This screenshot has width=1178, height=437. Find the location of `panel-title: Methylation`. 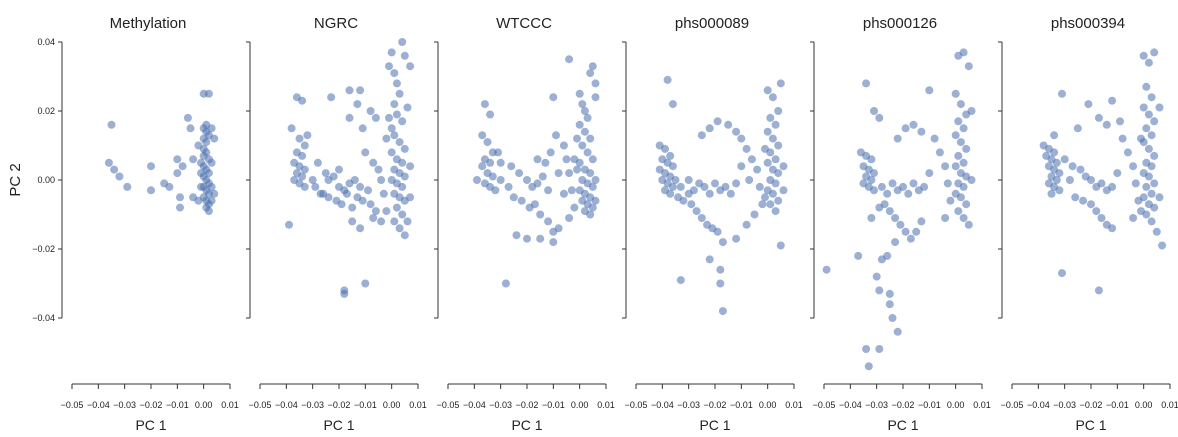

panel-title: Methylation is located at coordinates (148, 23).